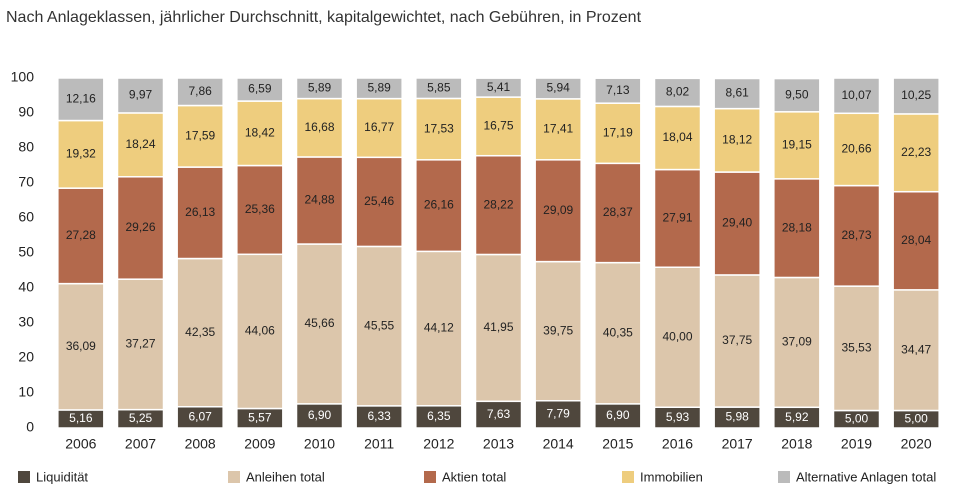 This screenshot has width=960, height=493. I want to click on value-label: 39,75, so click(558, 330).